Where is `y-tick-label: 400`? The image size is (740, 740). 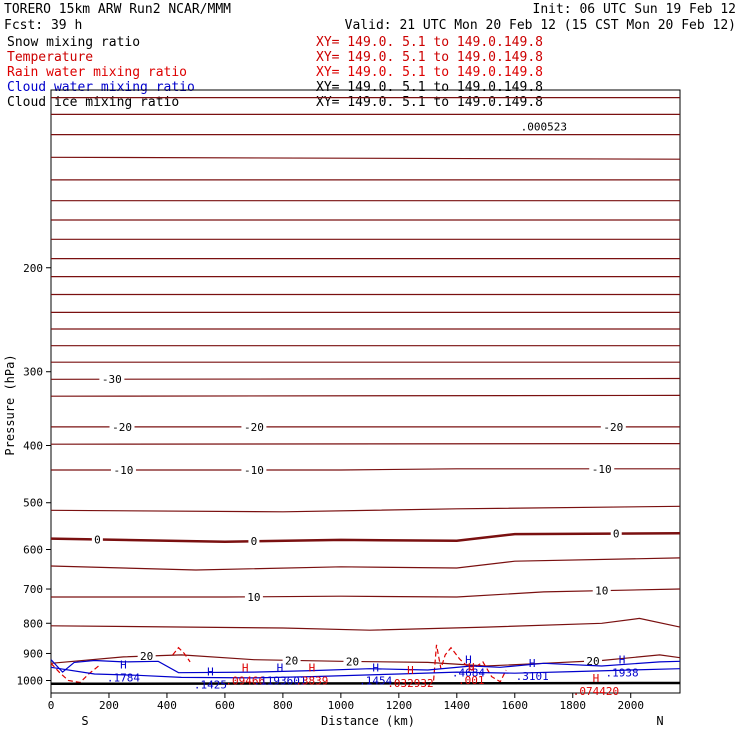 y-tick-label: 400 is located at coordinates (33, 446).